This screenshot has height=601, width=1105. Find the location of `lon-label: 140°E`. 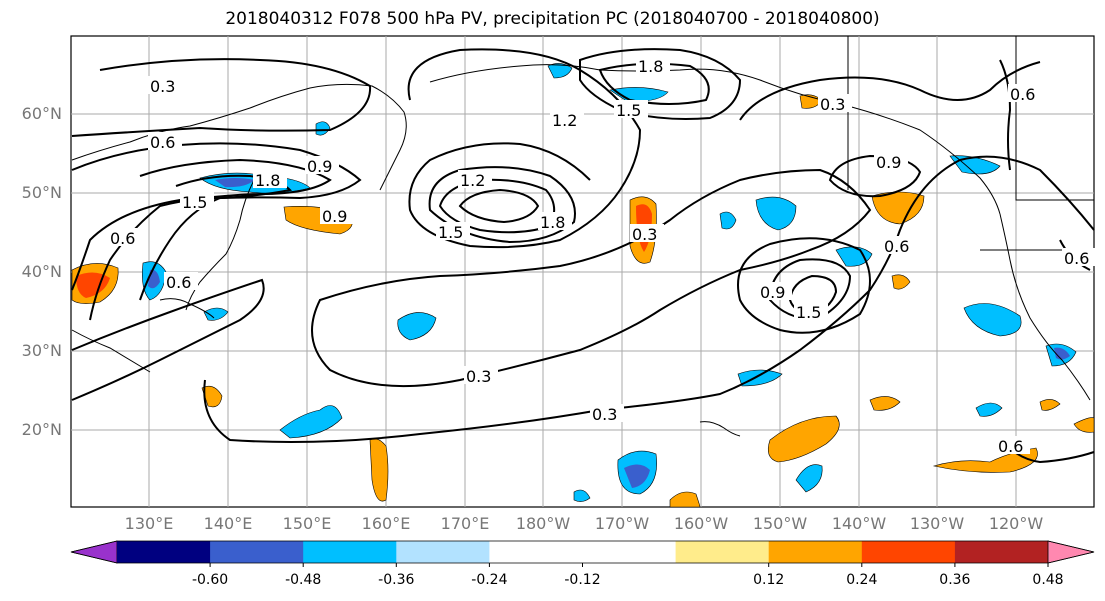

lon-label: 140°E is located at coordinates (228, 523).